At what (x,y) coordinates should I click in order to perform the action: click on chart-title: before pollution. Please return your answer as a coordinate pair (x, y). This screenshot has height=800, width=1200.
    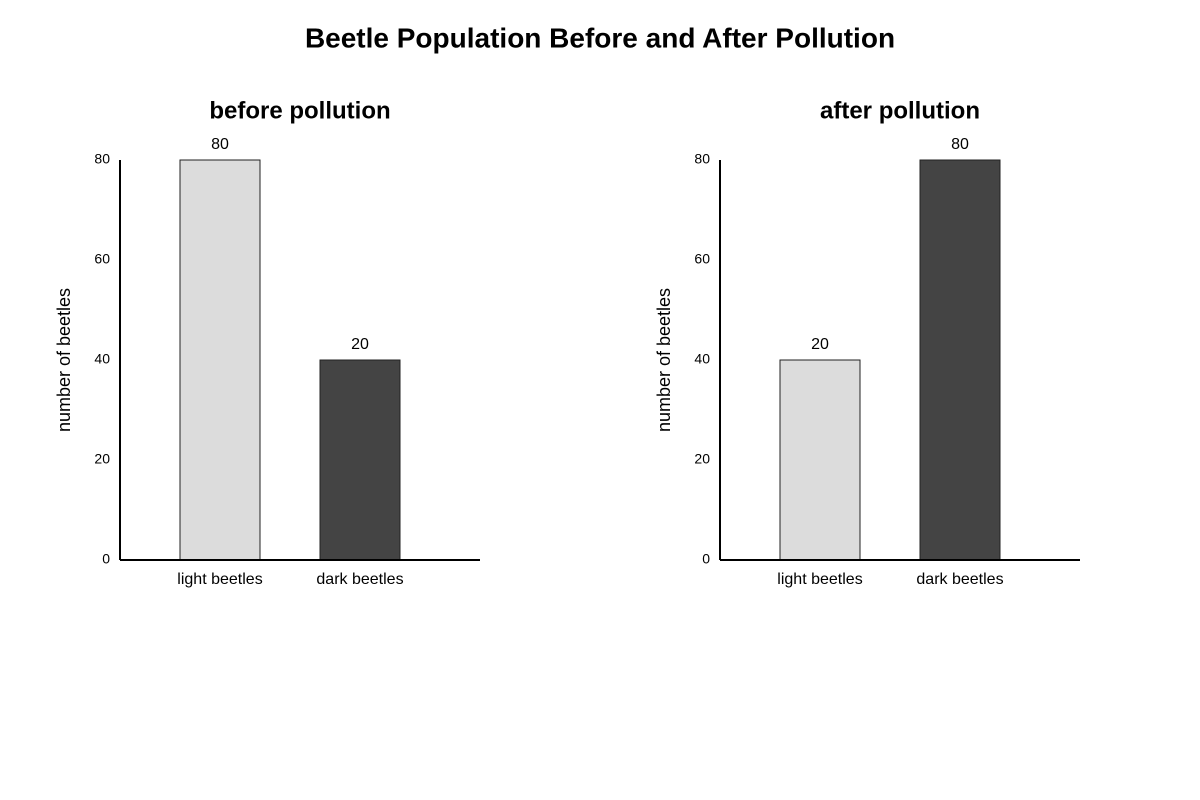
    Looking at the image, I should click on (299, 110).